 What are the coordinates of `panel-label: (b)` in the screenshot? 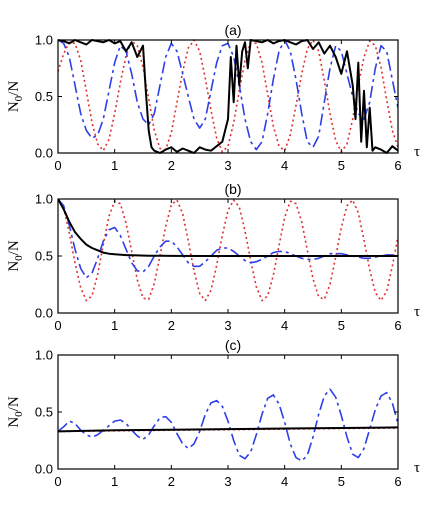 It's located at (232, 189).